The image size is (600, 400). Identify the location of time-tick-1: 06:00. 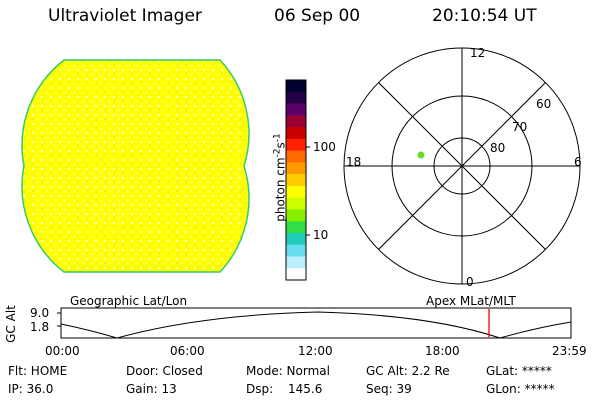
(187, 351).